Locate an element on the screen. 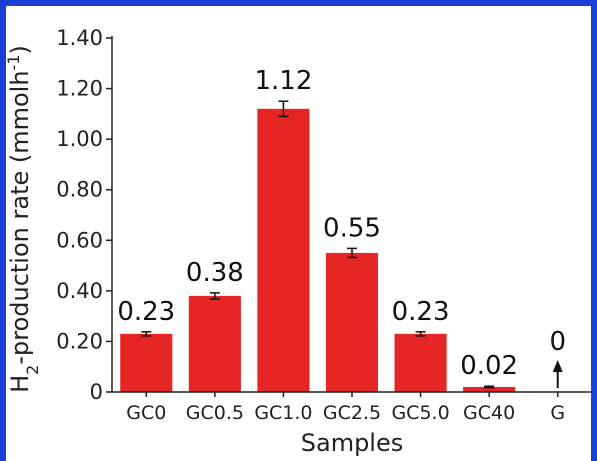  y-tick-label: 1.20 is located at coordinates (79, 89).